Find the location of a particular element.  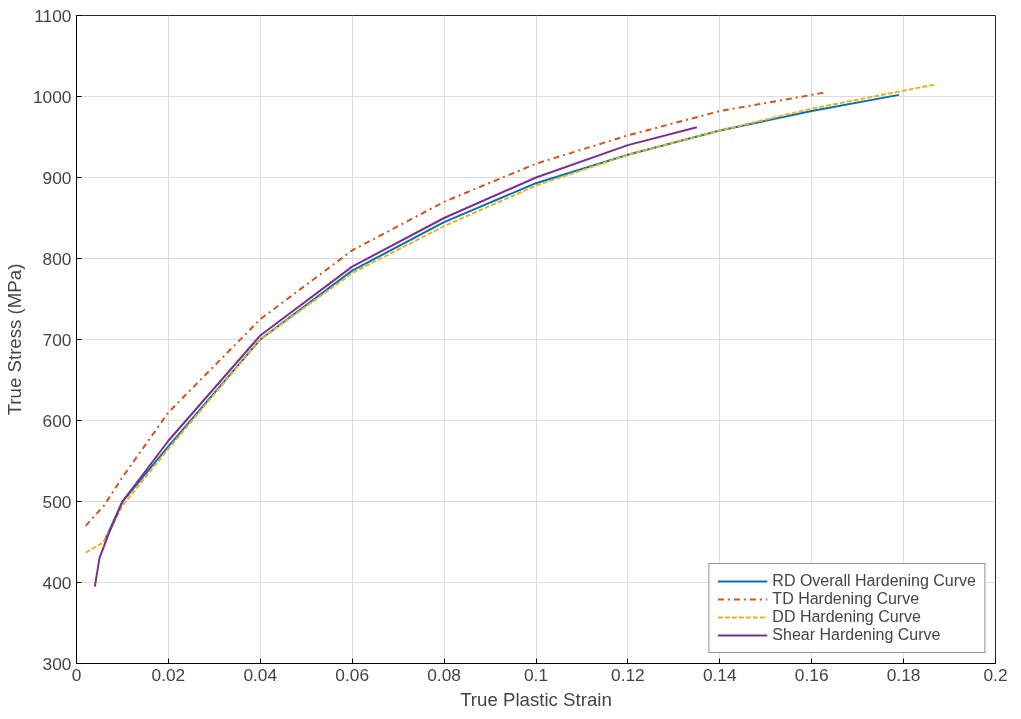

x-tick-label: 0.2 is located at coordinates (995, 674).